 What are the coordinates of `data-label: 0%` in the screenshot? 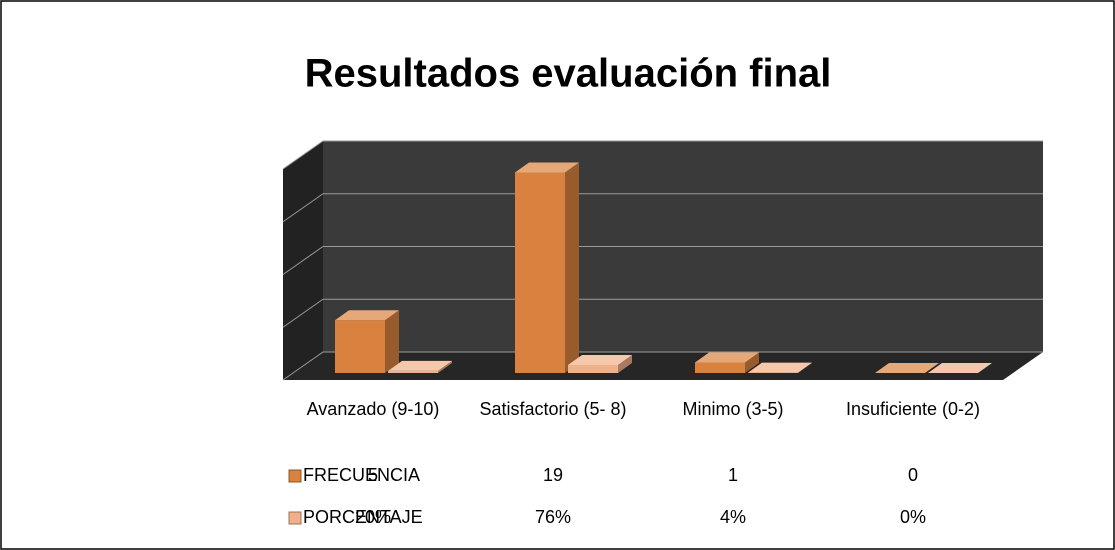 It's located at (913, 517).